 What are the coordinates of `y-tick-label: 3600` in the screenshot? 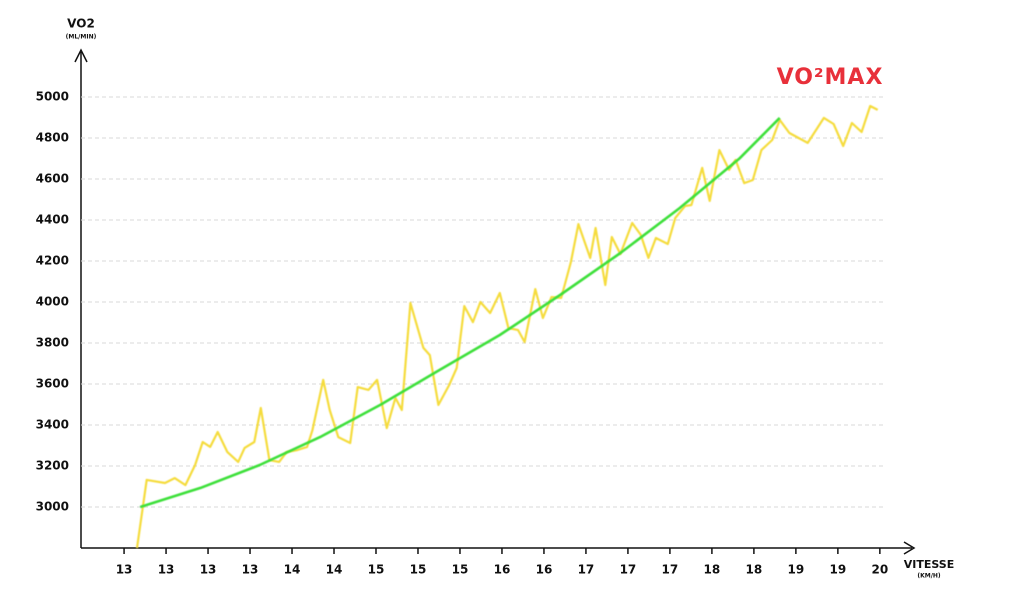 It's located at (52, 383).